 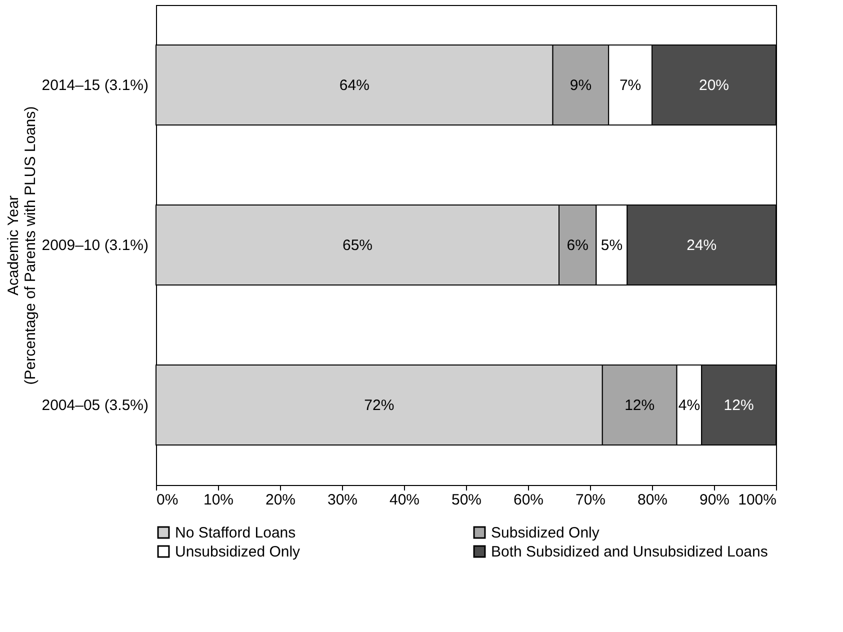 What do you see at coordinates (590, 500) in the screenshot?
I see `x-tick-label: 70%` at bounding box center [590, 500].